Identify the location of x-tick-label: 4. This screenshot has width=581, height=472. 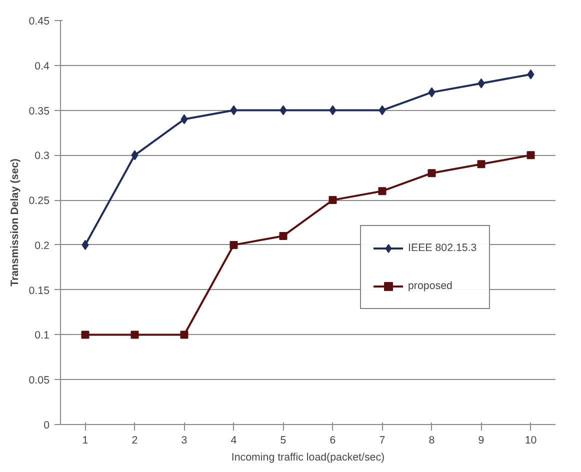
(233, 440).